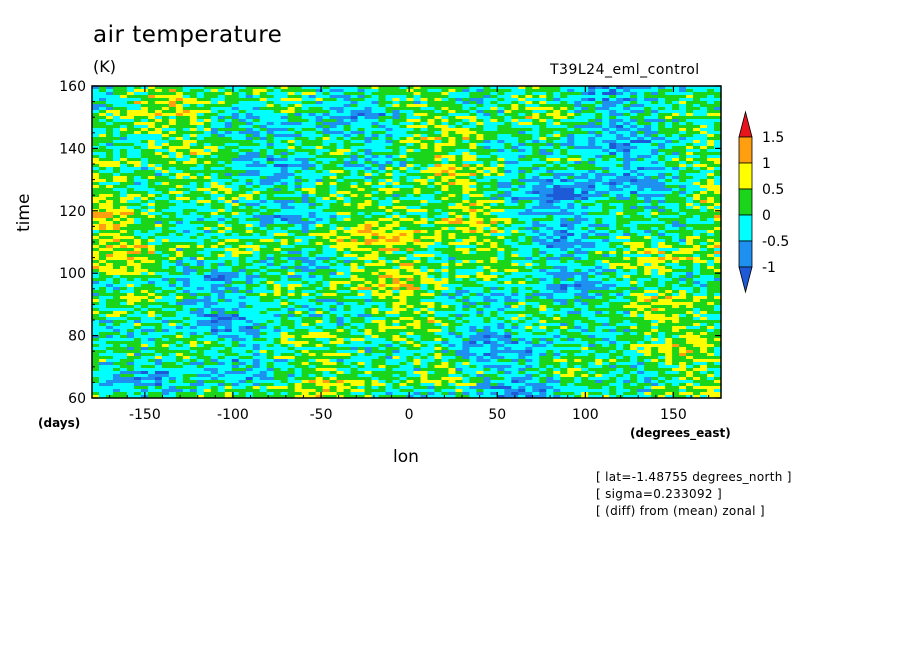 The image size is (904, 654). What do you see at coordinates (77, 399) in the screenshot?
I see `y-tick-label: 60` at bounding box center [77, 399].